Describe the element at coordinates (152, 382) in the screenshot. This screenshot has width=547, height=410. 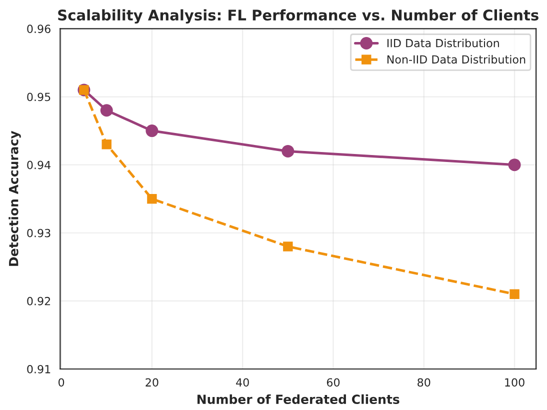
I see `x-tick-label: 20` at that location.